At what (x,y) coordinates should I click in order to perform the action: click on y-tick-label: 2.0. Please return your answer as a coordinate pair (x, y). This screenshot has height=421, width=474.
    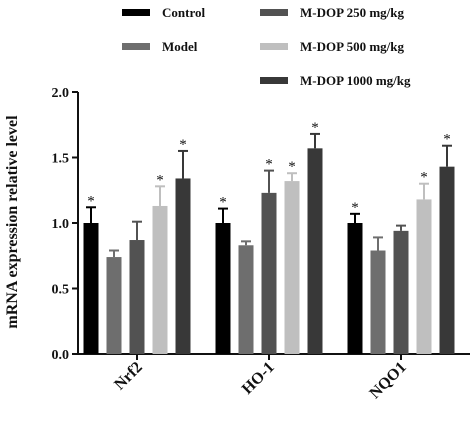
    Looking at the image, I should click on (61, 93).